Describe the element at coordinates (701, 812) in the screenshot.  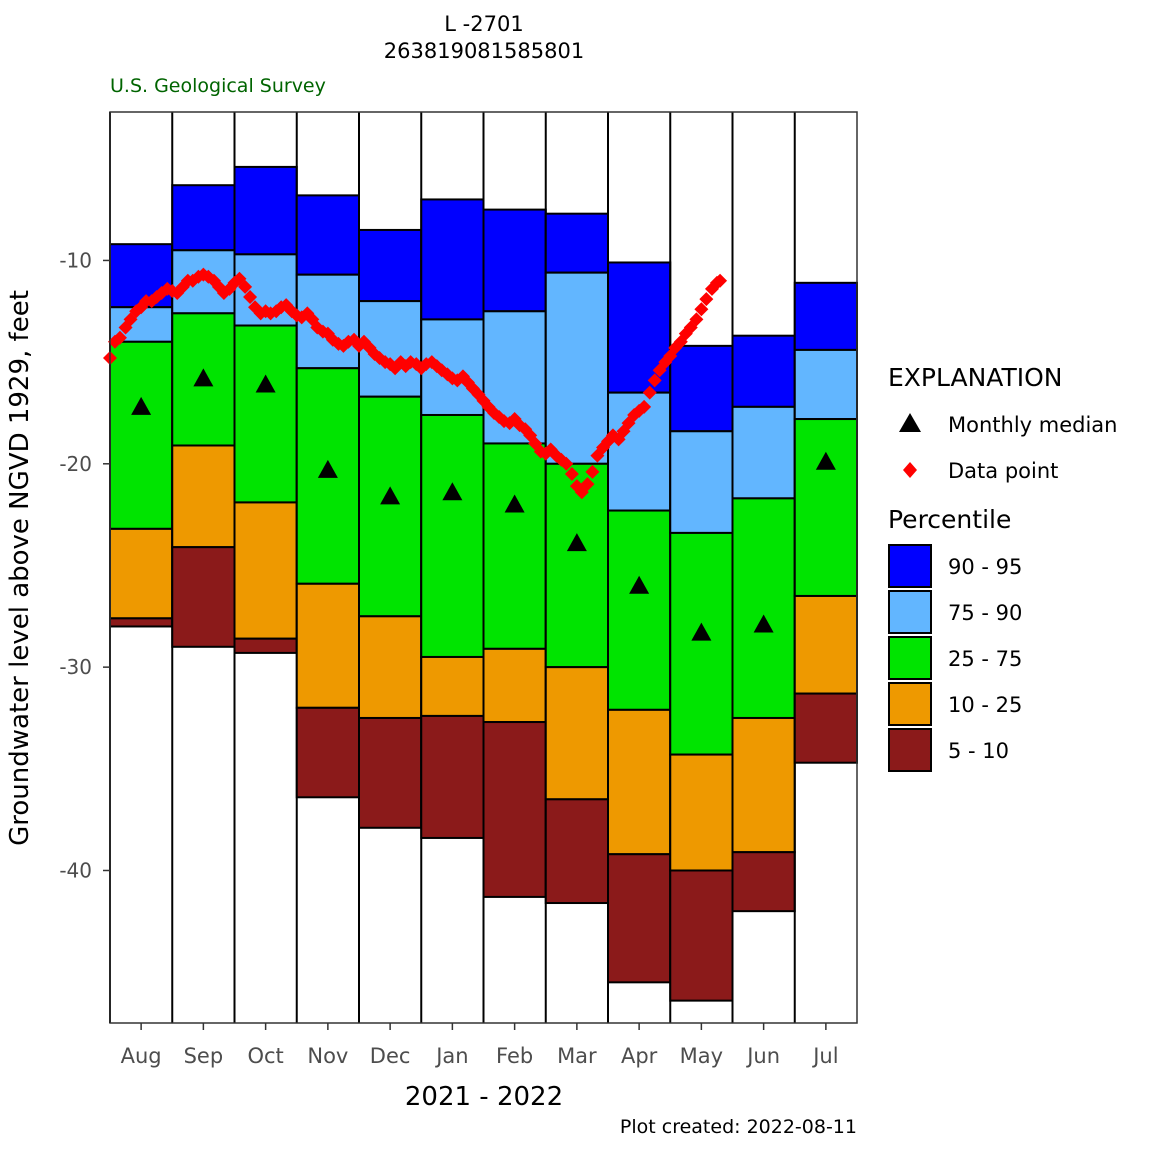
I see `percentile-band-10-25-may` at that location.